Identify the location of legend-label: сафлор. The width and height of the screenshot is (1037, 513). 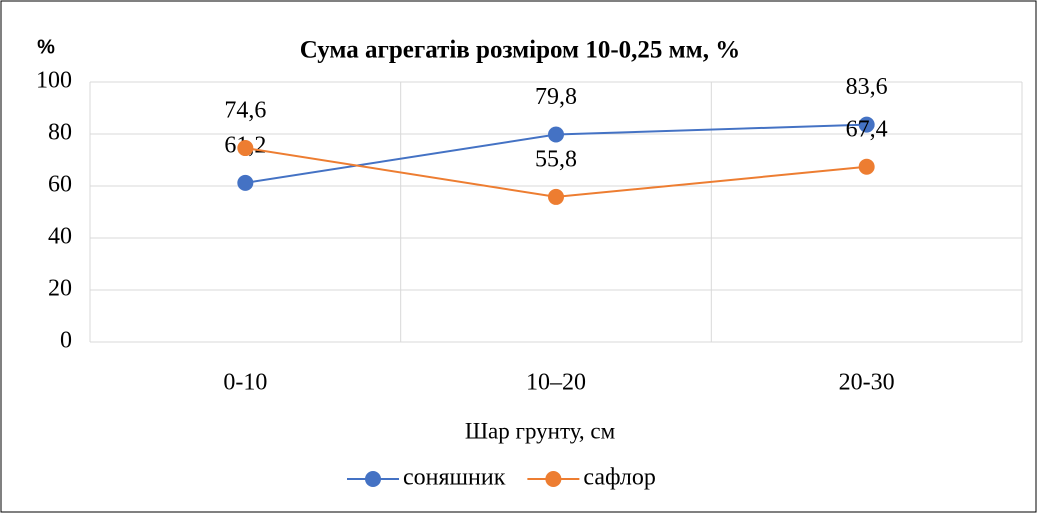
(619, 478).